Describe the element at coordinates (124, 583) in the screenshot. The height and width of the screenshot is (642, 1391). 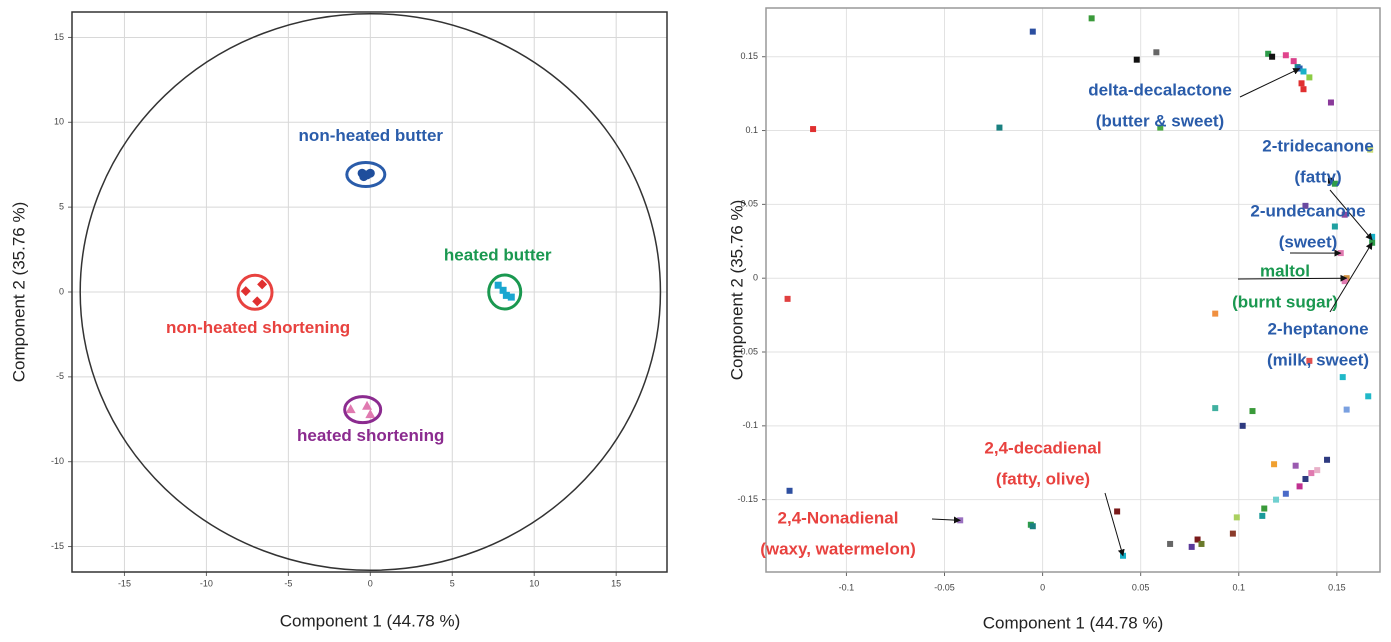
I see `x-tick-label: -15` at that location.